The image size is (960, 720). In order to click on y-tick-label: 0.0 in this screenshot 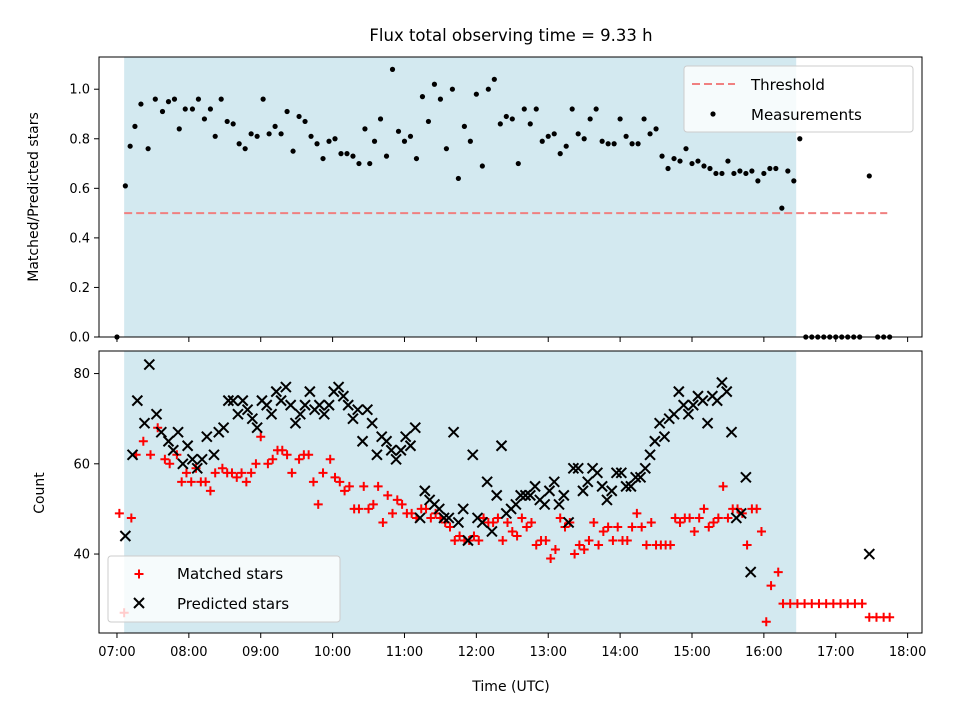, I will do `click(79, 338)`.